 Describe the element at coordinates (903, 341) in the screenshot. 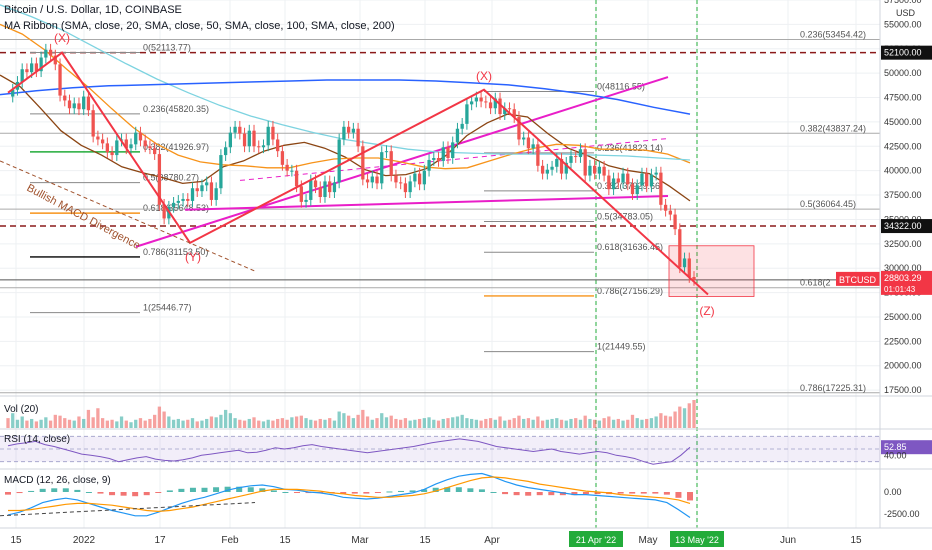

I see `y-tick-label: 22500.00` at that location.